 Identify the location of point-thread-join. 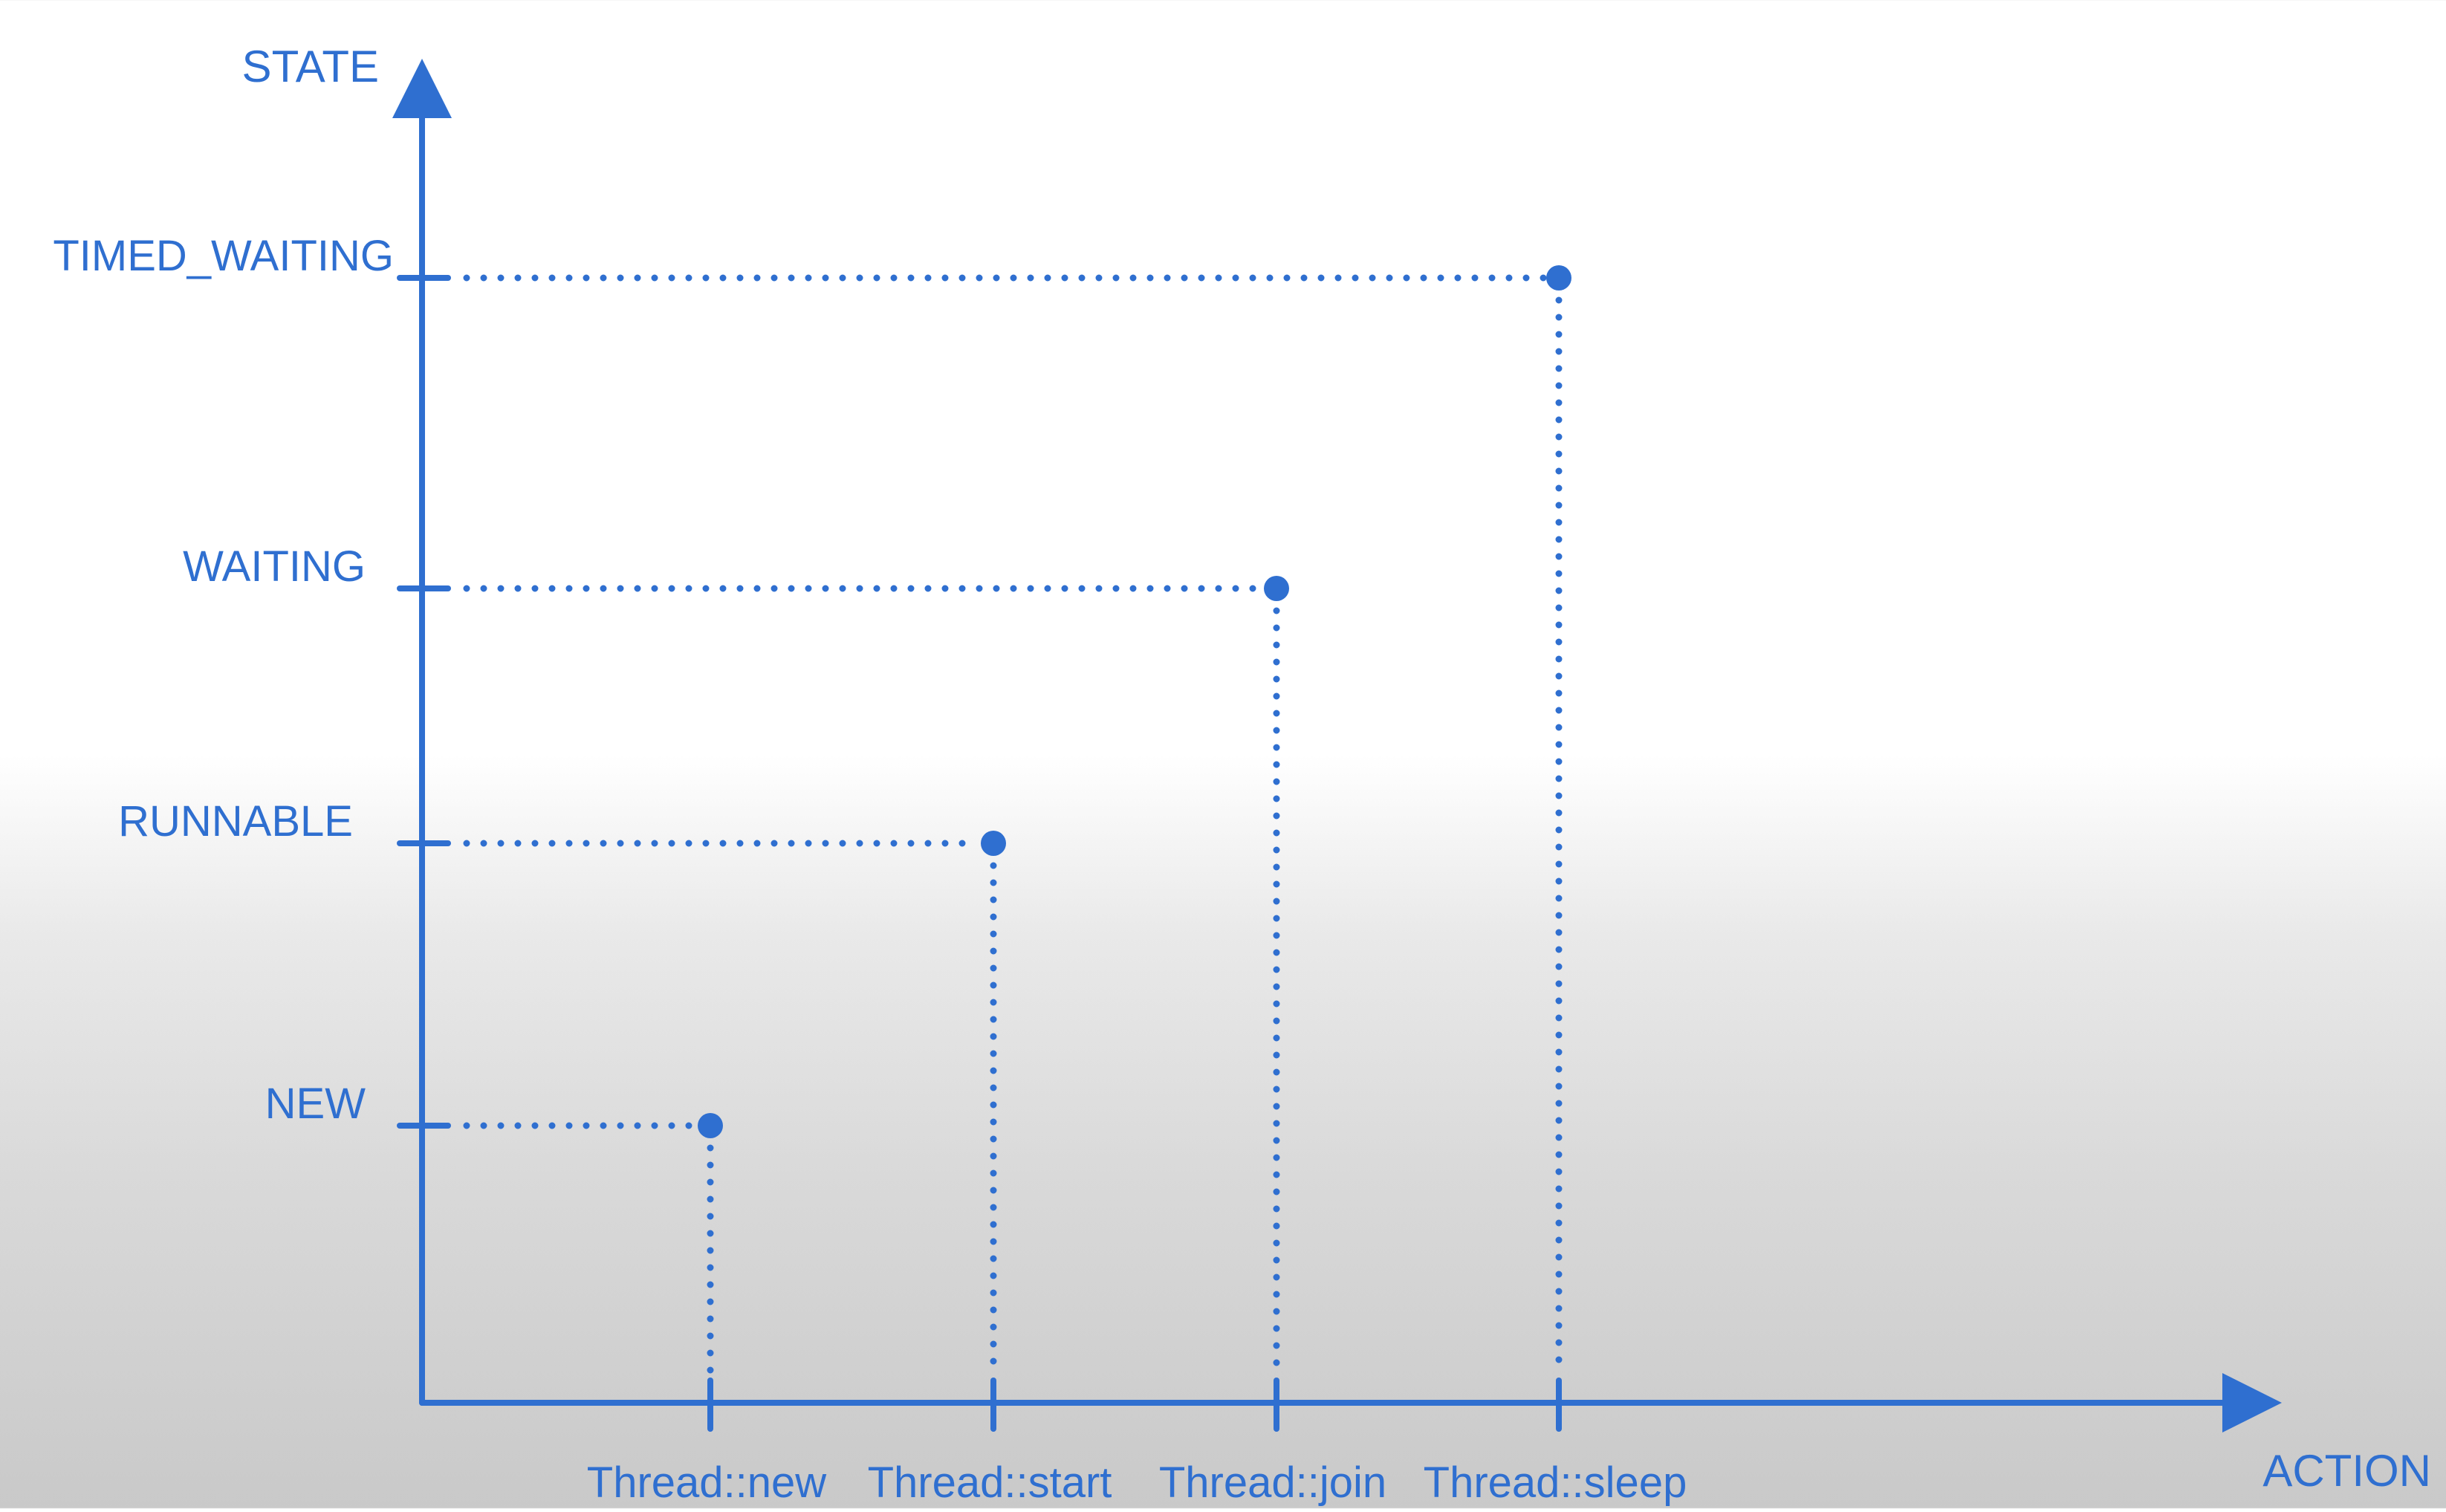
(1276, 588).